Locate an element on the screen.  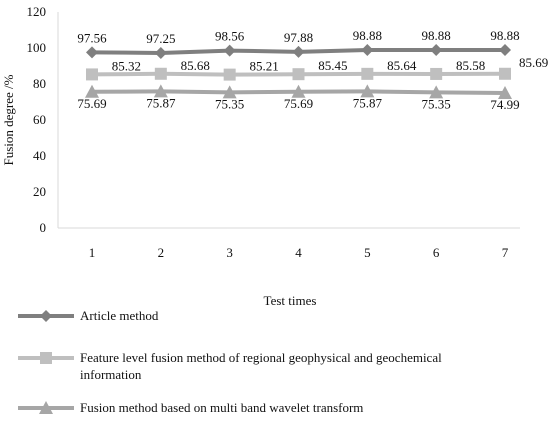
legend-label: Article method is located at coordinates (119, 315).